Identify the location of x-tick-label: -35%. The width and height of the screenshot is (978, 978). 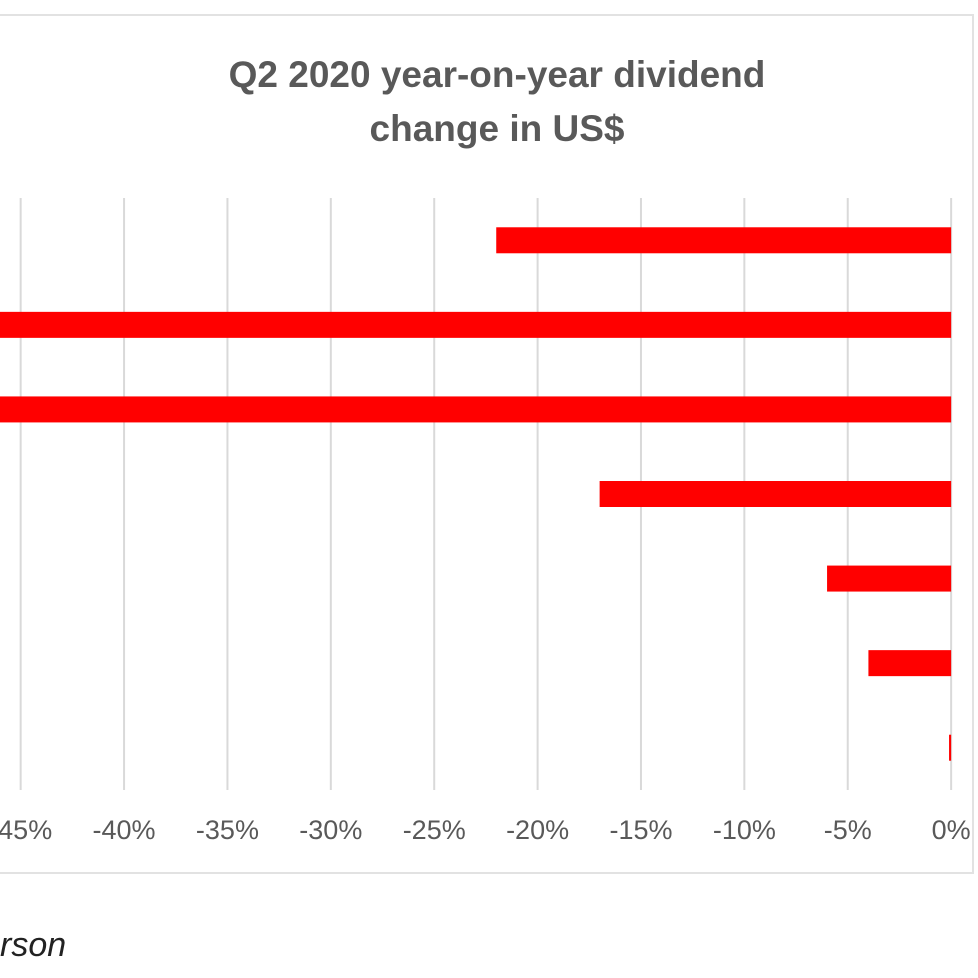
(227, 830).